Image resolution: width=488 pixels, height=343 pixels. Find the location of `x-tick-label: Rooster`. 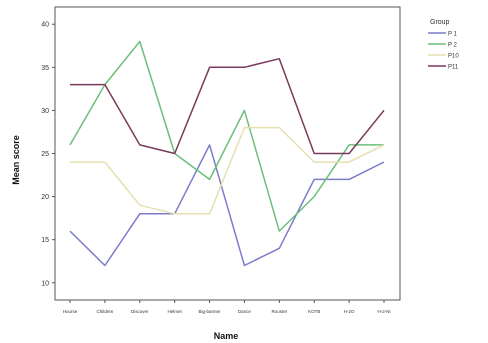

x-tick-label: Rooster is located at coordinates (279, 311).